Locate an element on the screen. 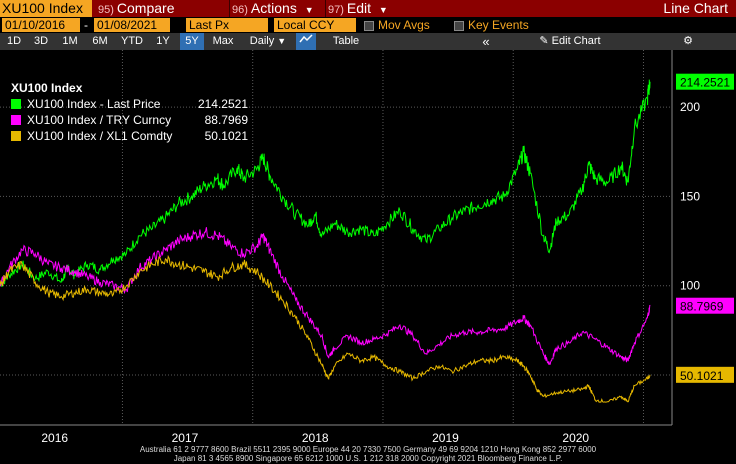  x-axis: 2016 2017 2018 2019 2020 is located at coordinates (315, 438).